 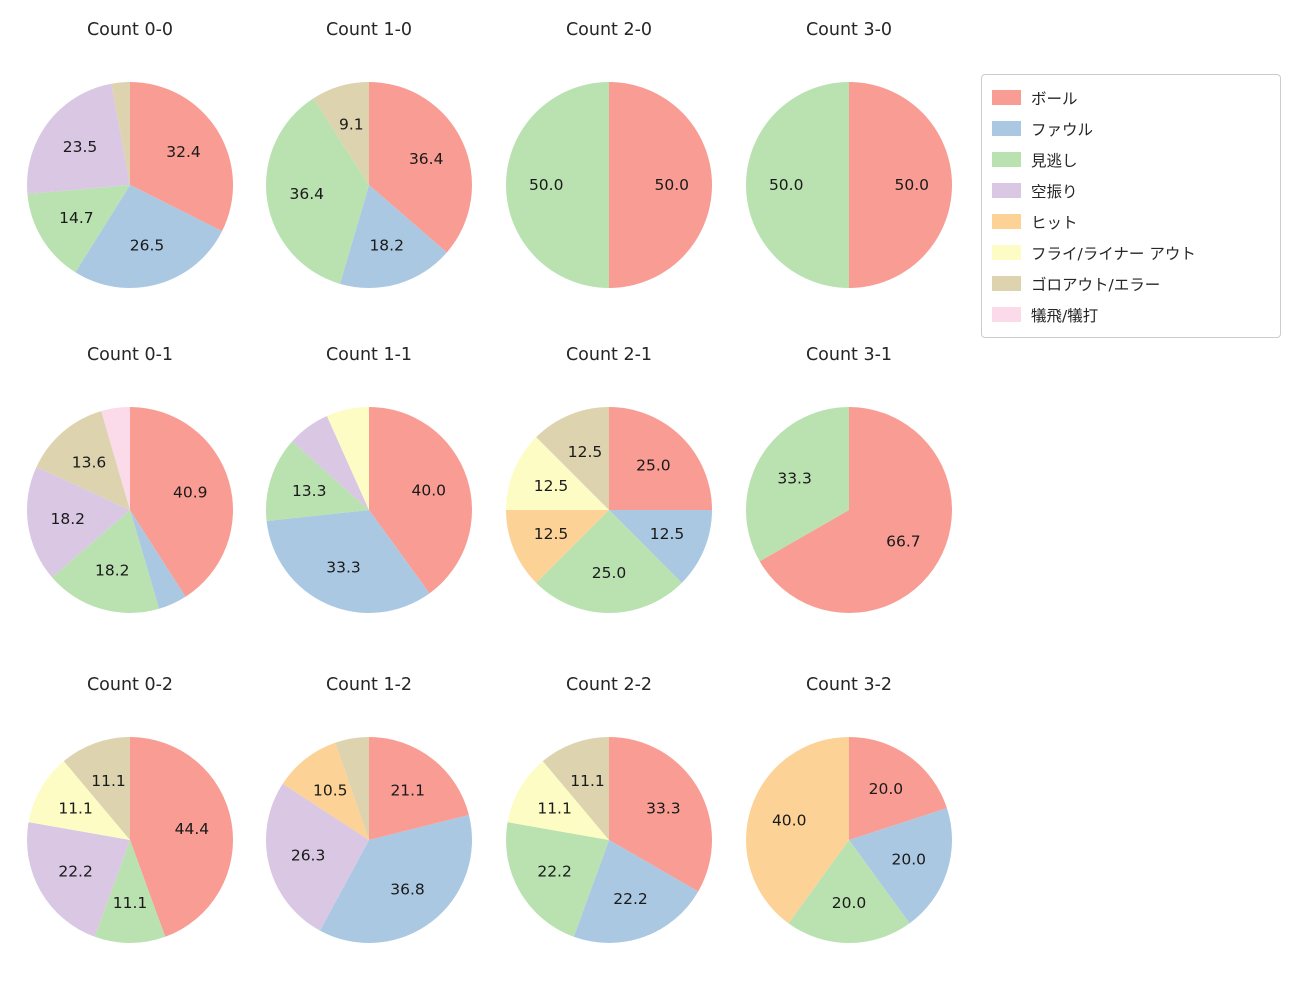 I want to click on slice-value-label: 40.0, so click(x=789, y=821).